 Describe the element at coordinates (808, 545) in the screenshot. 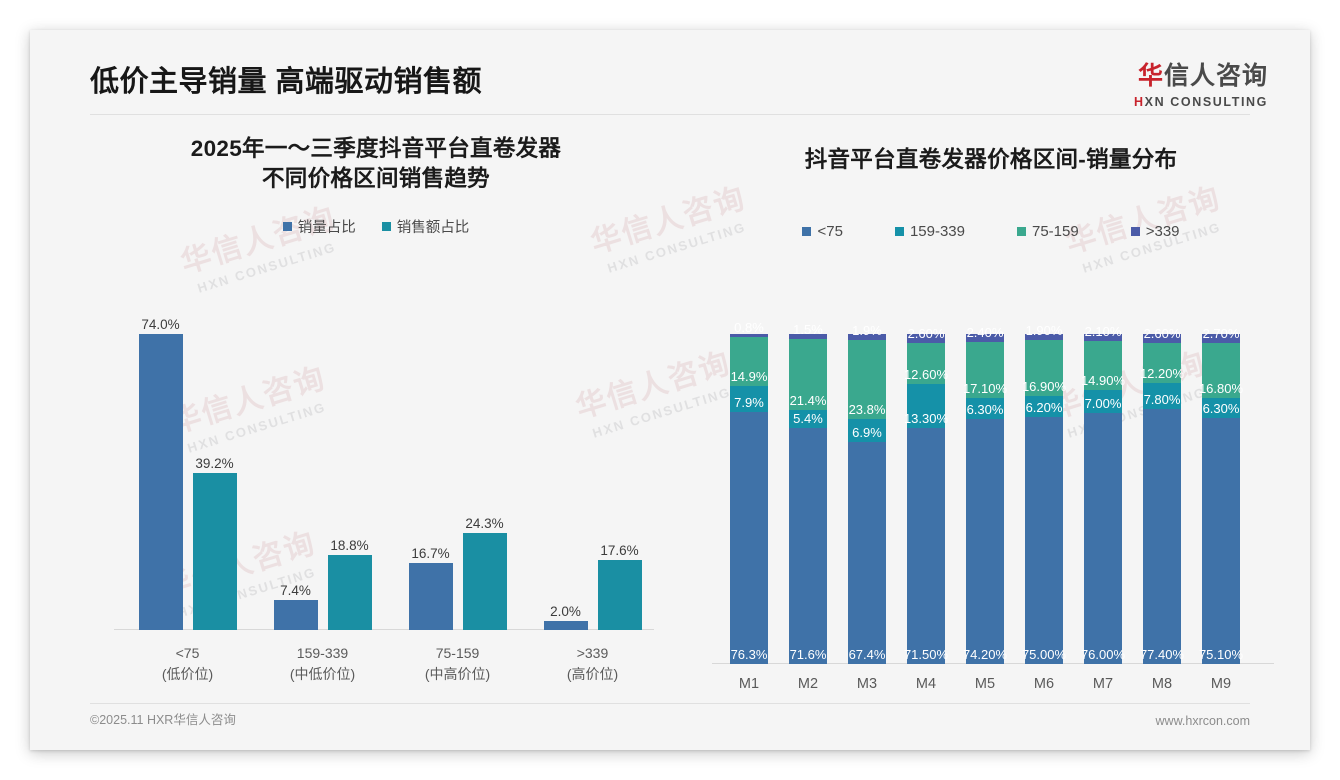

I see `segment-lt75: 71.6%` at that location.